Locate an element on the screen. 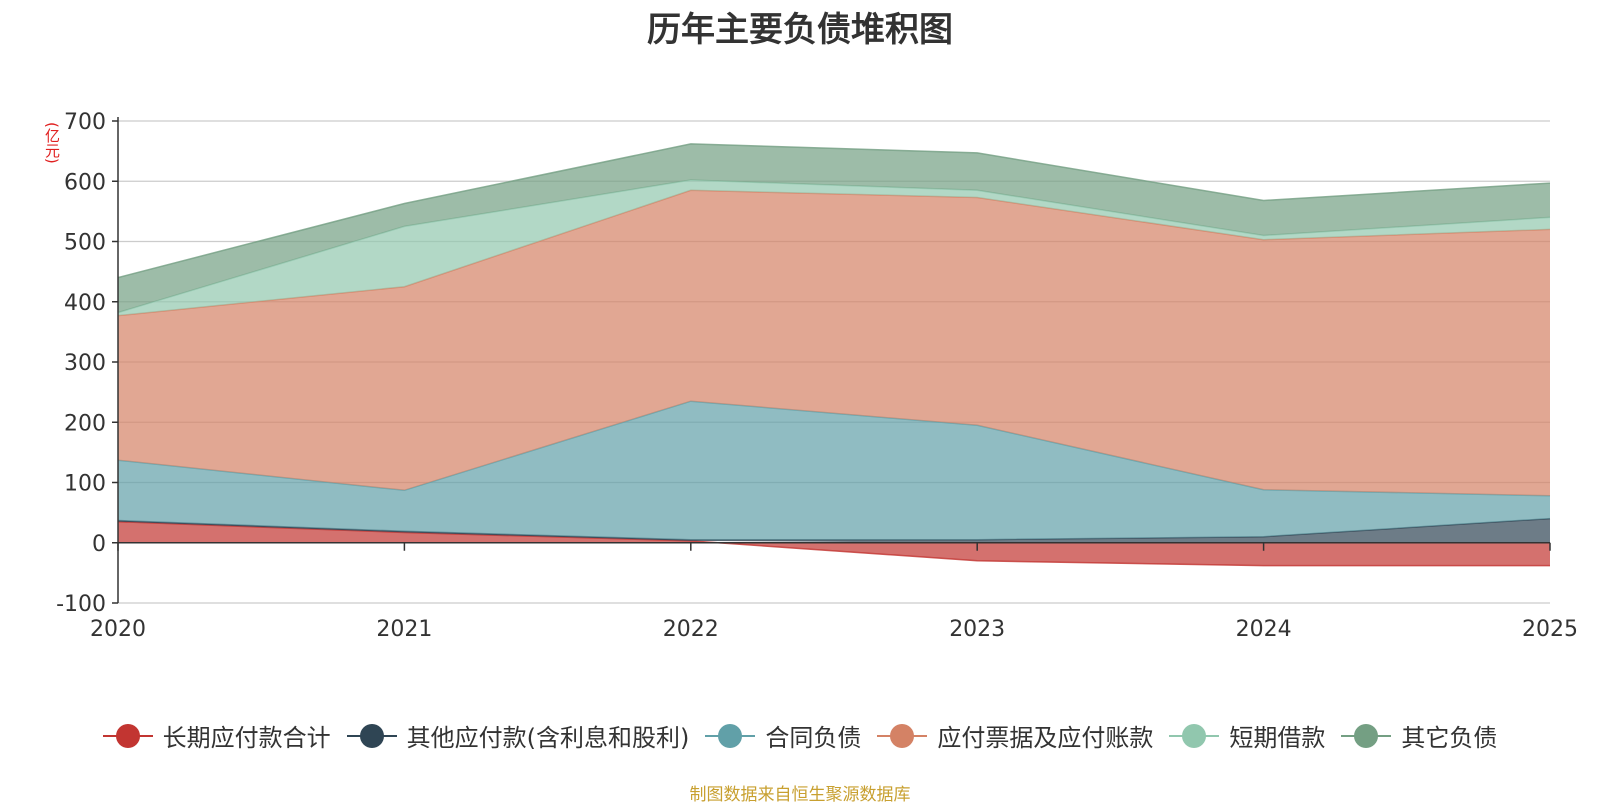  x-tick-label: 2022 is located at coordinates (691, 629).